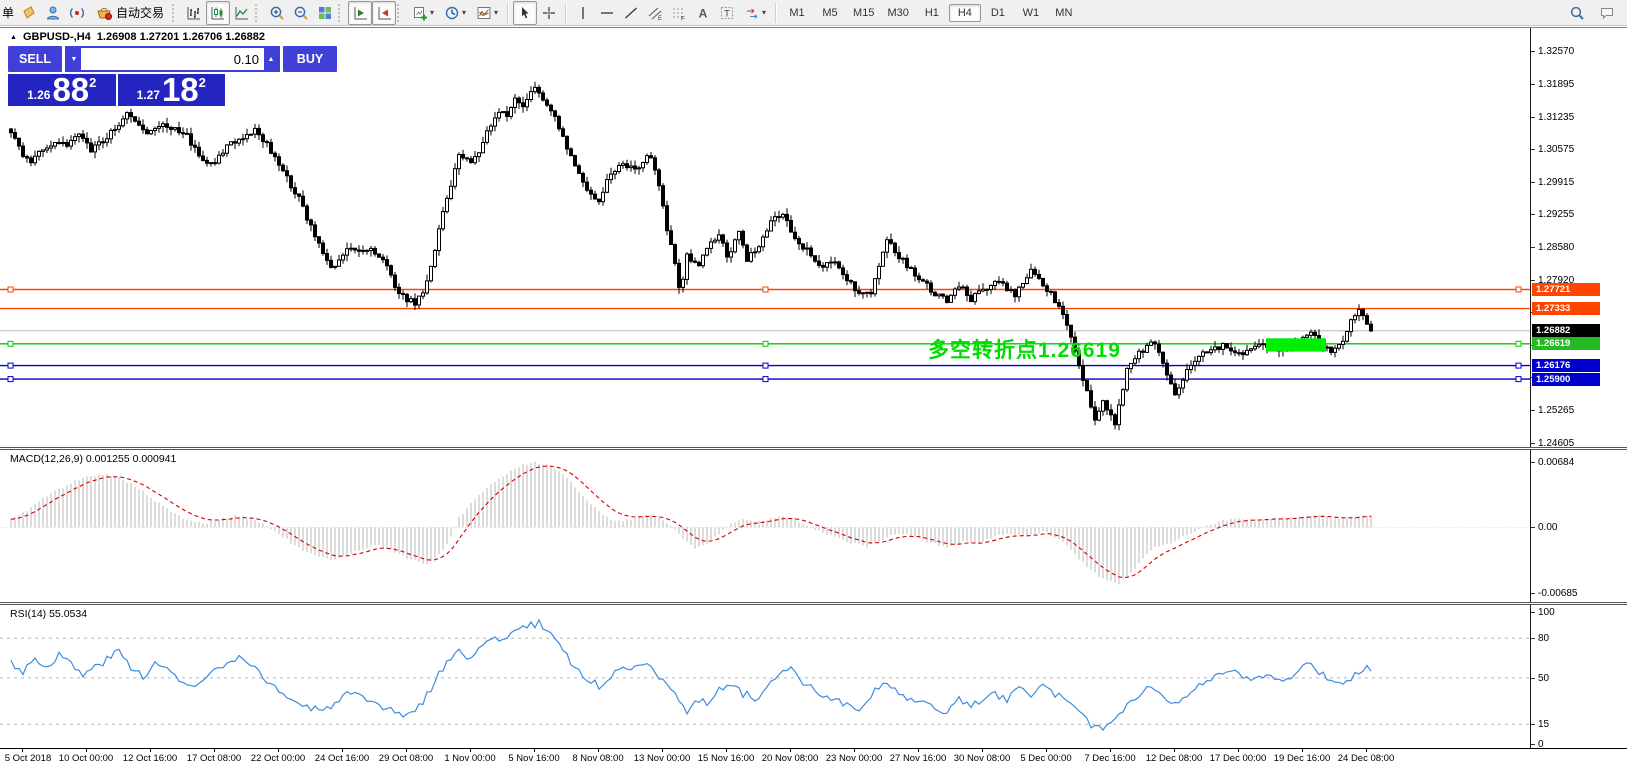 This screenshot has width=1627, height=771. What do you see at coordinates (1024, 350) in the screenshot?
I see `pivot-annotation-text: 多空转折点1.26619` at bounding box center [1024, 350].